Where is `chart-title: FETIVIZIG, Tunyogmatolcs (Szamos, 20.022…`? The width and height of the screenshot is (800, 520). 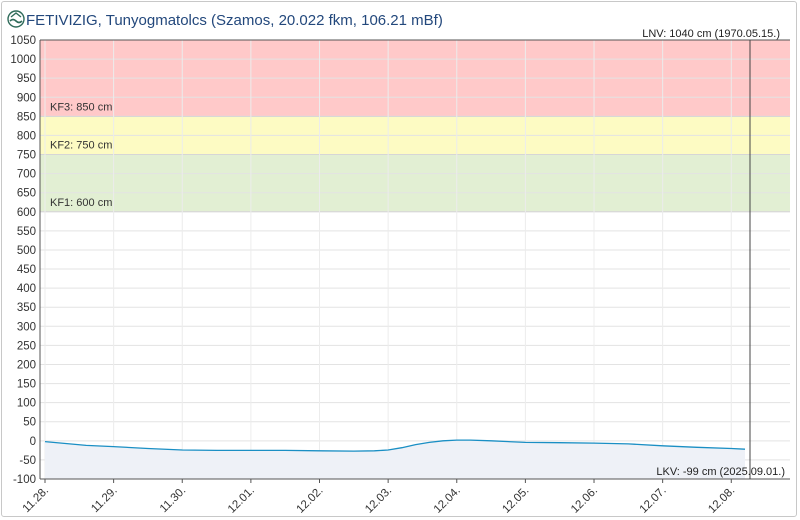 chart-title: FETIVIZIG, Tunyogmatolcs (Szamos, 20.022… is located at coordinates (234, 20).